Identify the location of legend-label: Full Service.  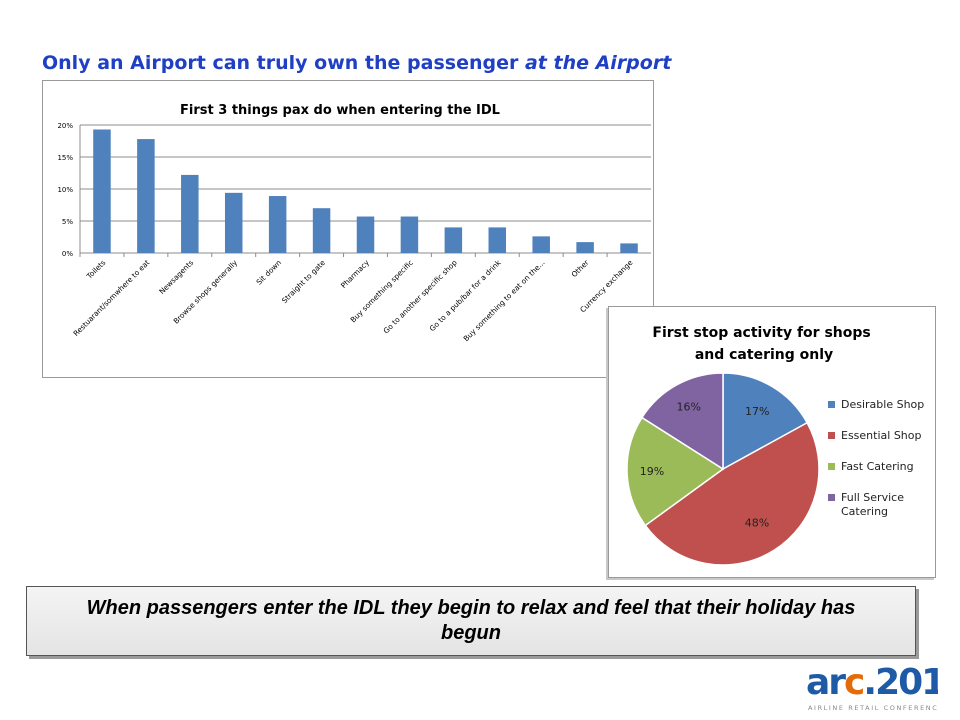
(872, 497).